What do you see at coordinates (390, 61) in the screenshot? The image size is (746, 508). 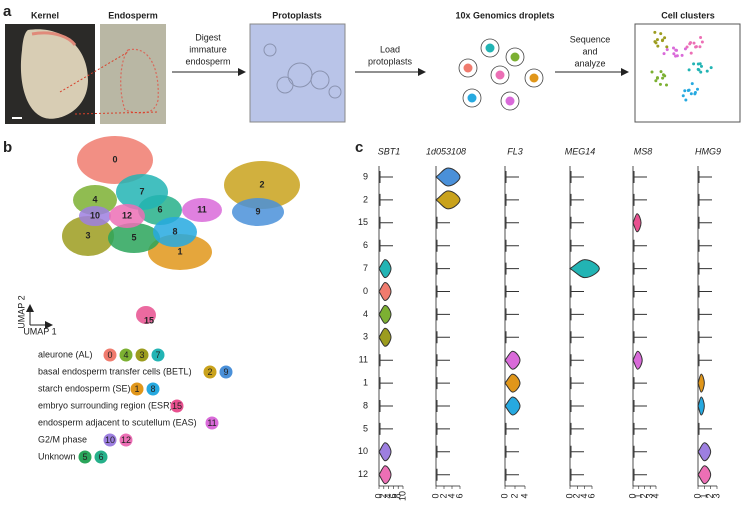 I see `step-label: protoplasts` at bounding box center [390, 61].